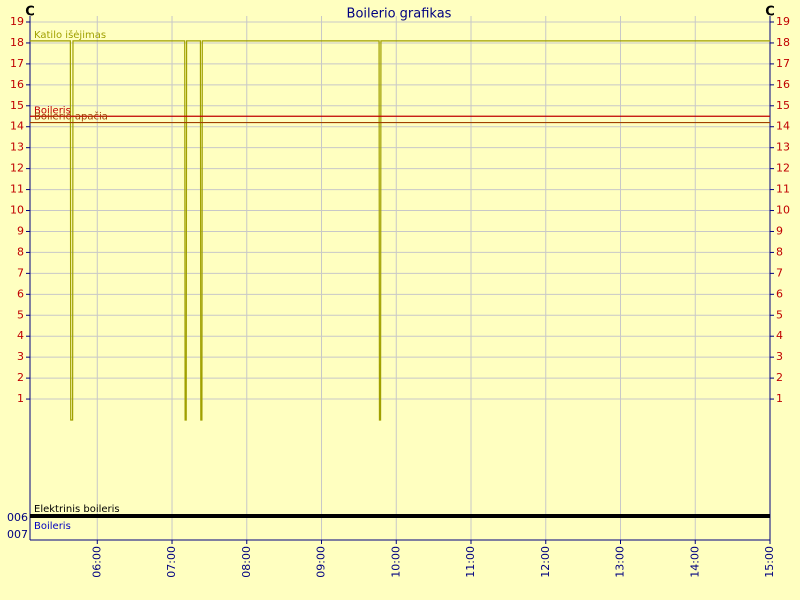 The height and width of the screenshot is (600, 800). What do you see at coordinates (779, 356) in the screenshot?
I see `y2-tick-label: 3` at bounding box center [779, 356].